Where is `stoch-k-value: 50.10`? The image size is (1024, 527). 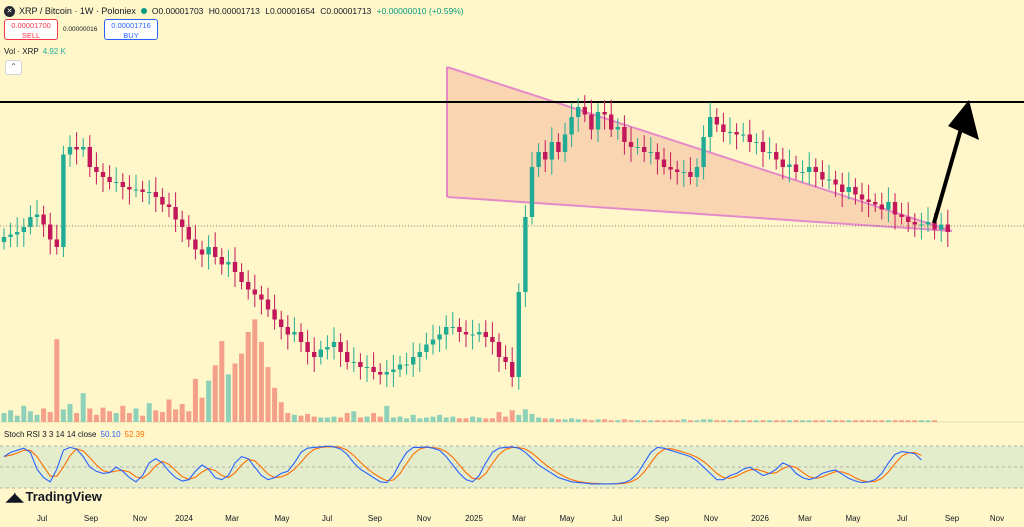 stoch-k-value: 50.10 is located at coordinates (110, 434).